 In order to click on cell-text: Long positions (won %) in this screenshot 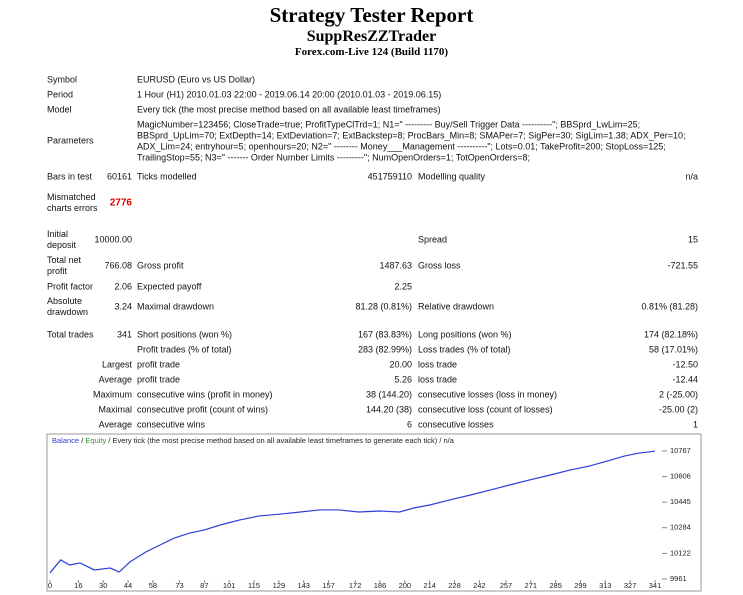, I will do `click(465, 334)`.